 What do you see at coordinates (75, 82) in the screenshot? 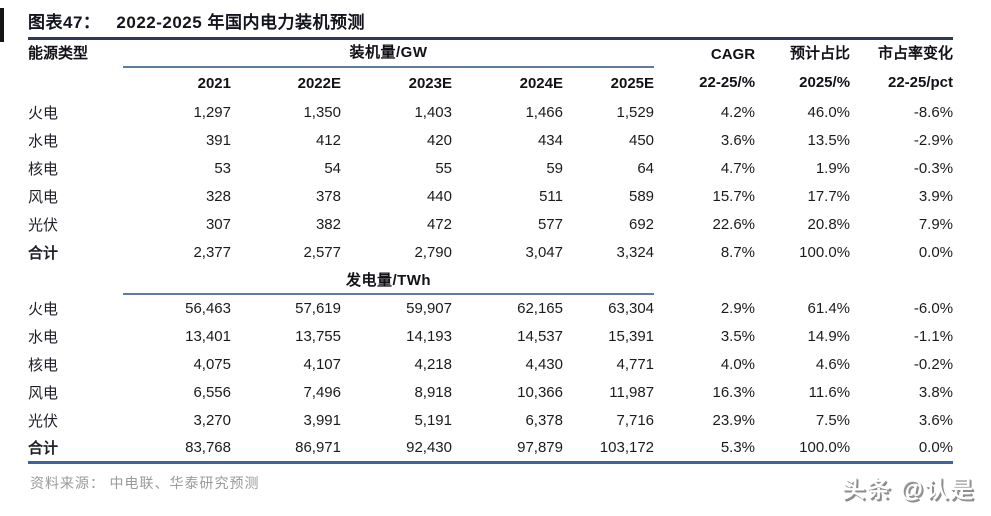
I see `empty-header-cell` at bounding box center [75, 82].